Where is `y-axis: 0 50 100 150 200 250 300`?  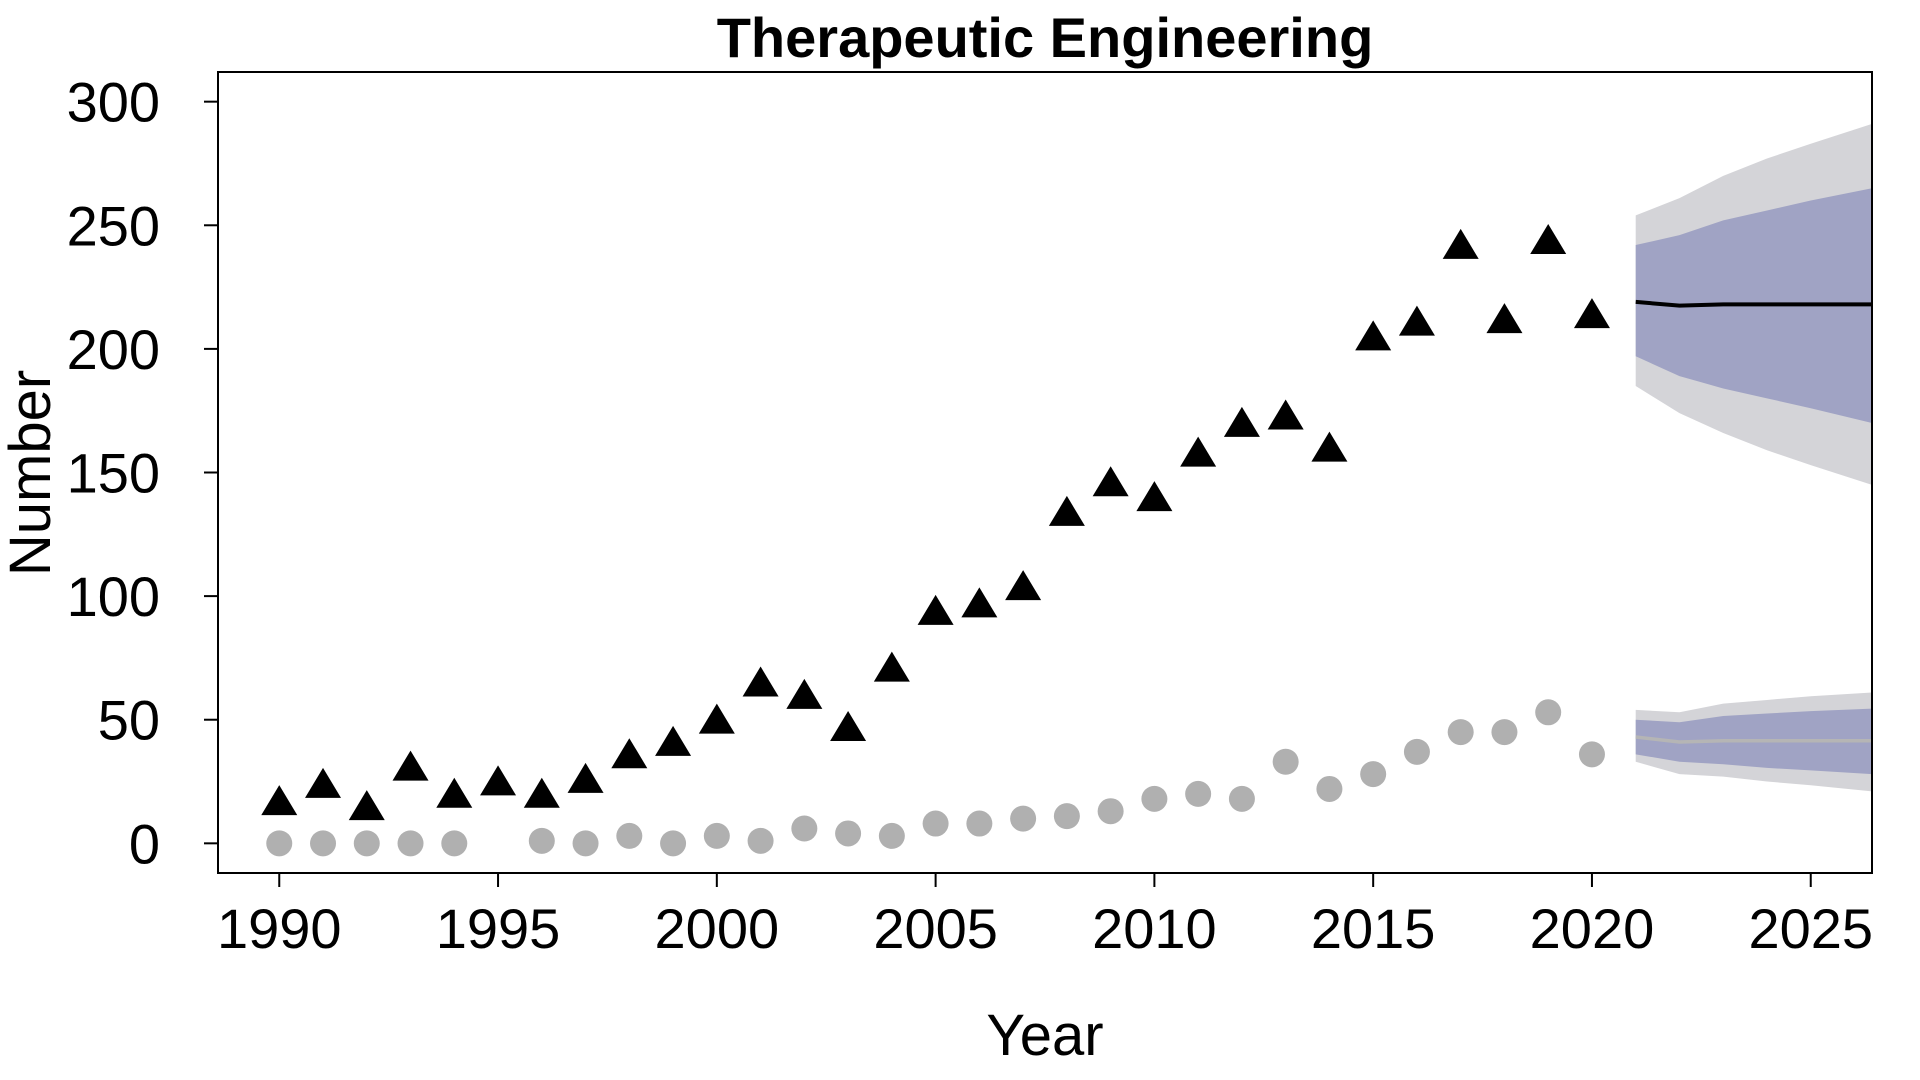
y-axis: 0 50 100 150 200 250 300 is located at coordinates (142, 473).